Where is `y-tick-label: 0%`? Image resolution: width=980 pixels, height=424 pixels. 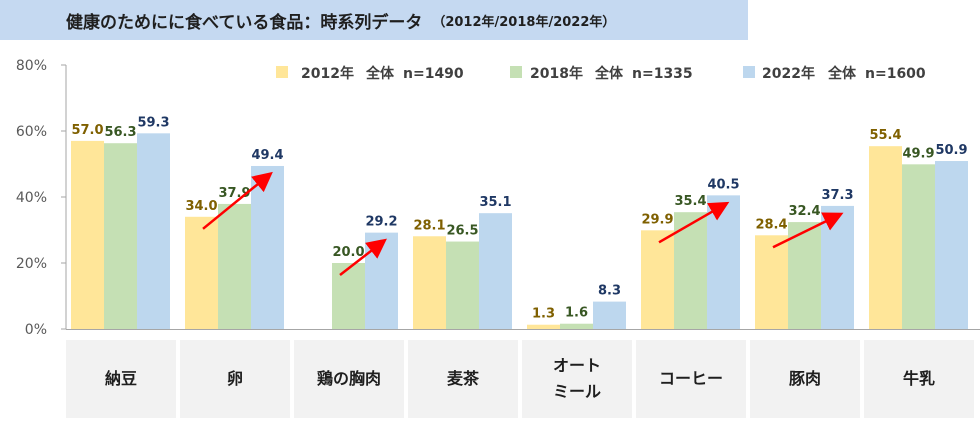
y-tick-label: 0% is located at coordinates (36, 330).